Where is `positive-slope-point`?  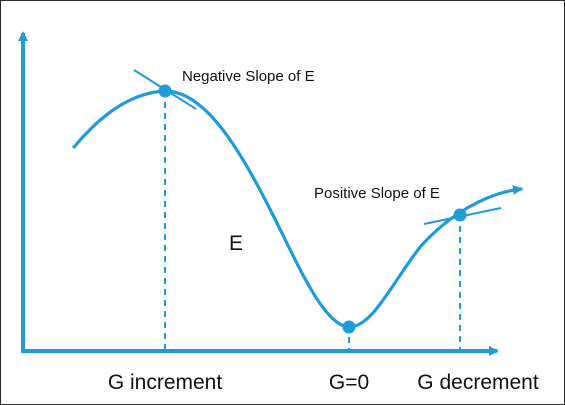 positive-slope-point is located at coordinates (460, 215).